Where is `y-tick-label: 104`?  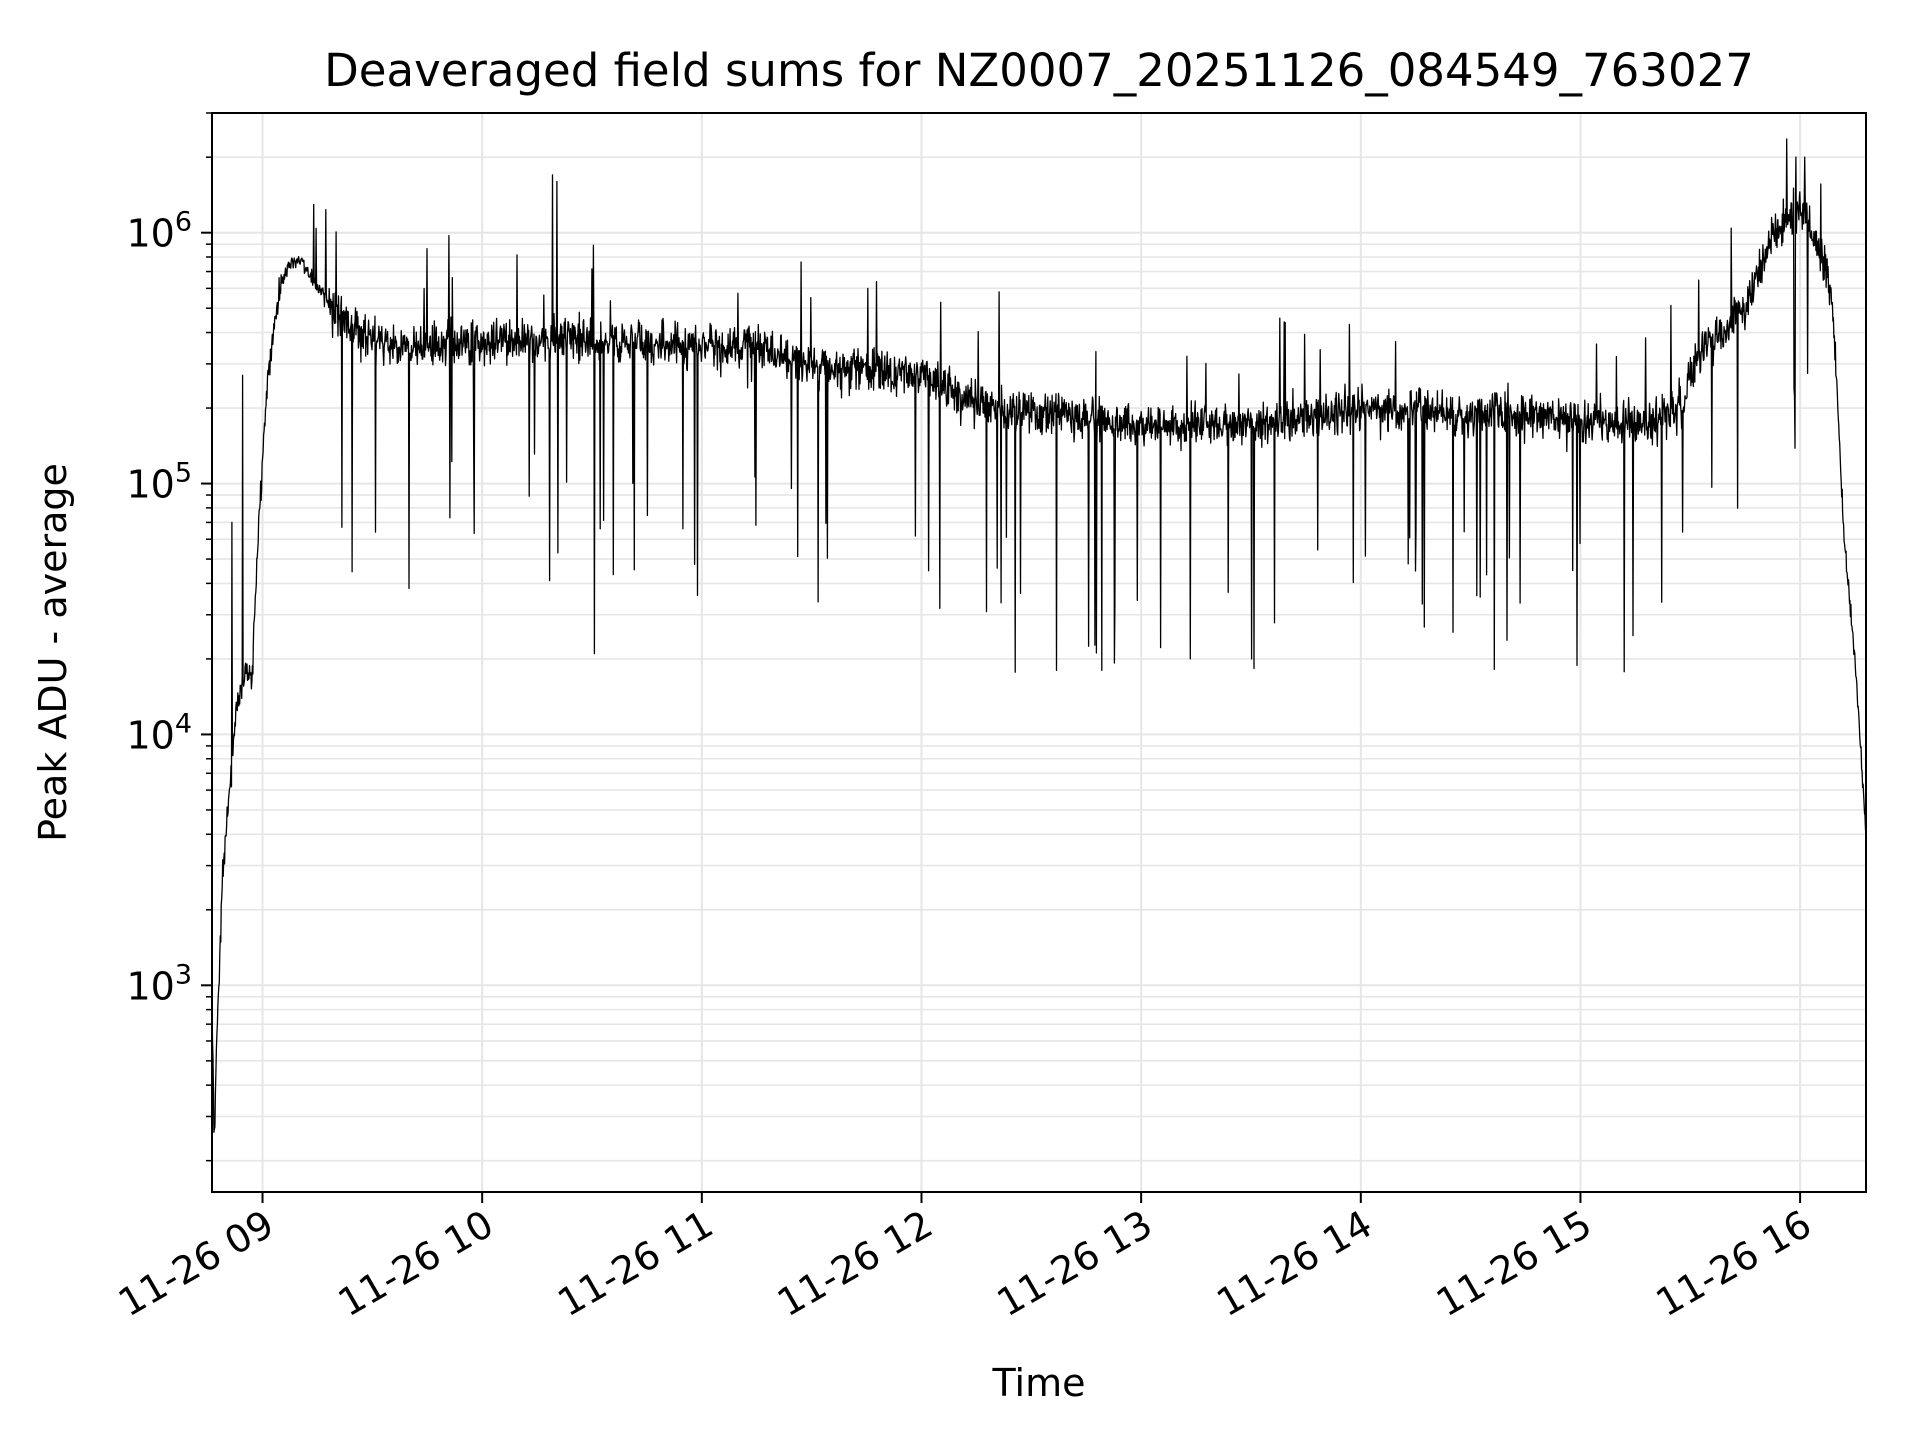 y-tick-label: 104 is located at coordinates (159, 732).